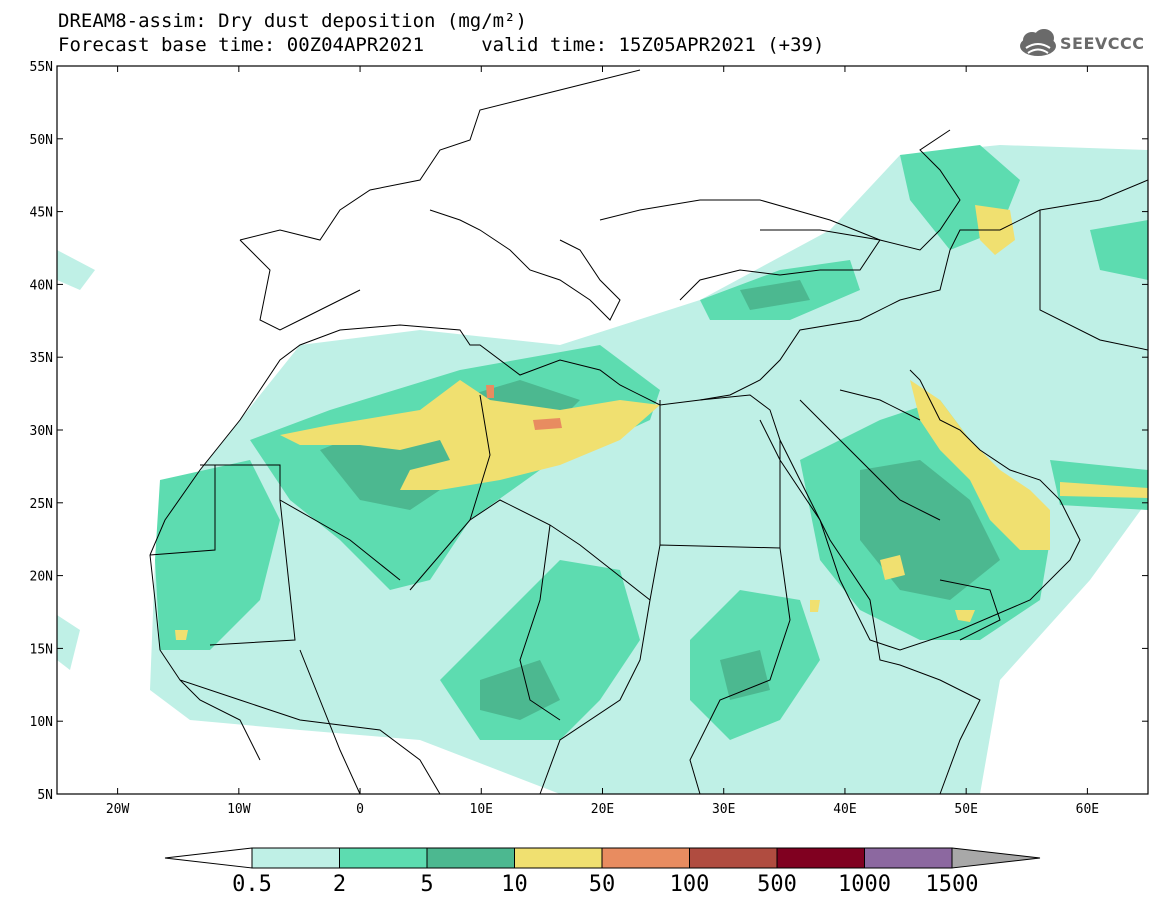 This screenshot has width=1165, height=907. Describe the element at coordinates (426, 884) in the screenshot. I see `colorbar-label: 5` at that location.